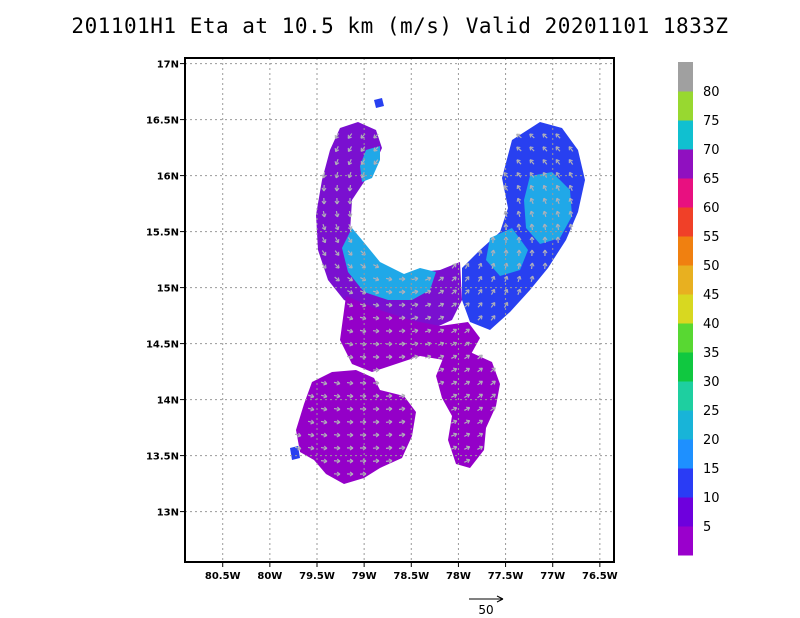 The image size is (800, 618). What do you see at coordinates (711, 179) in the screenshot?
I see `colorbar-label: 65` at bounding box center [711, 179].